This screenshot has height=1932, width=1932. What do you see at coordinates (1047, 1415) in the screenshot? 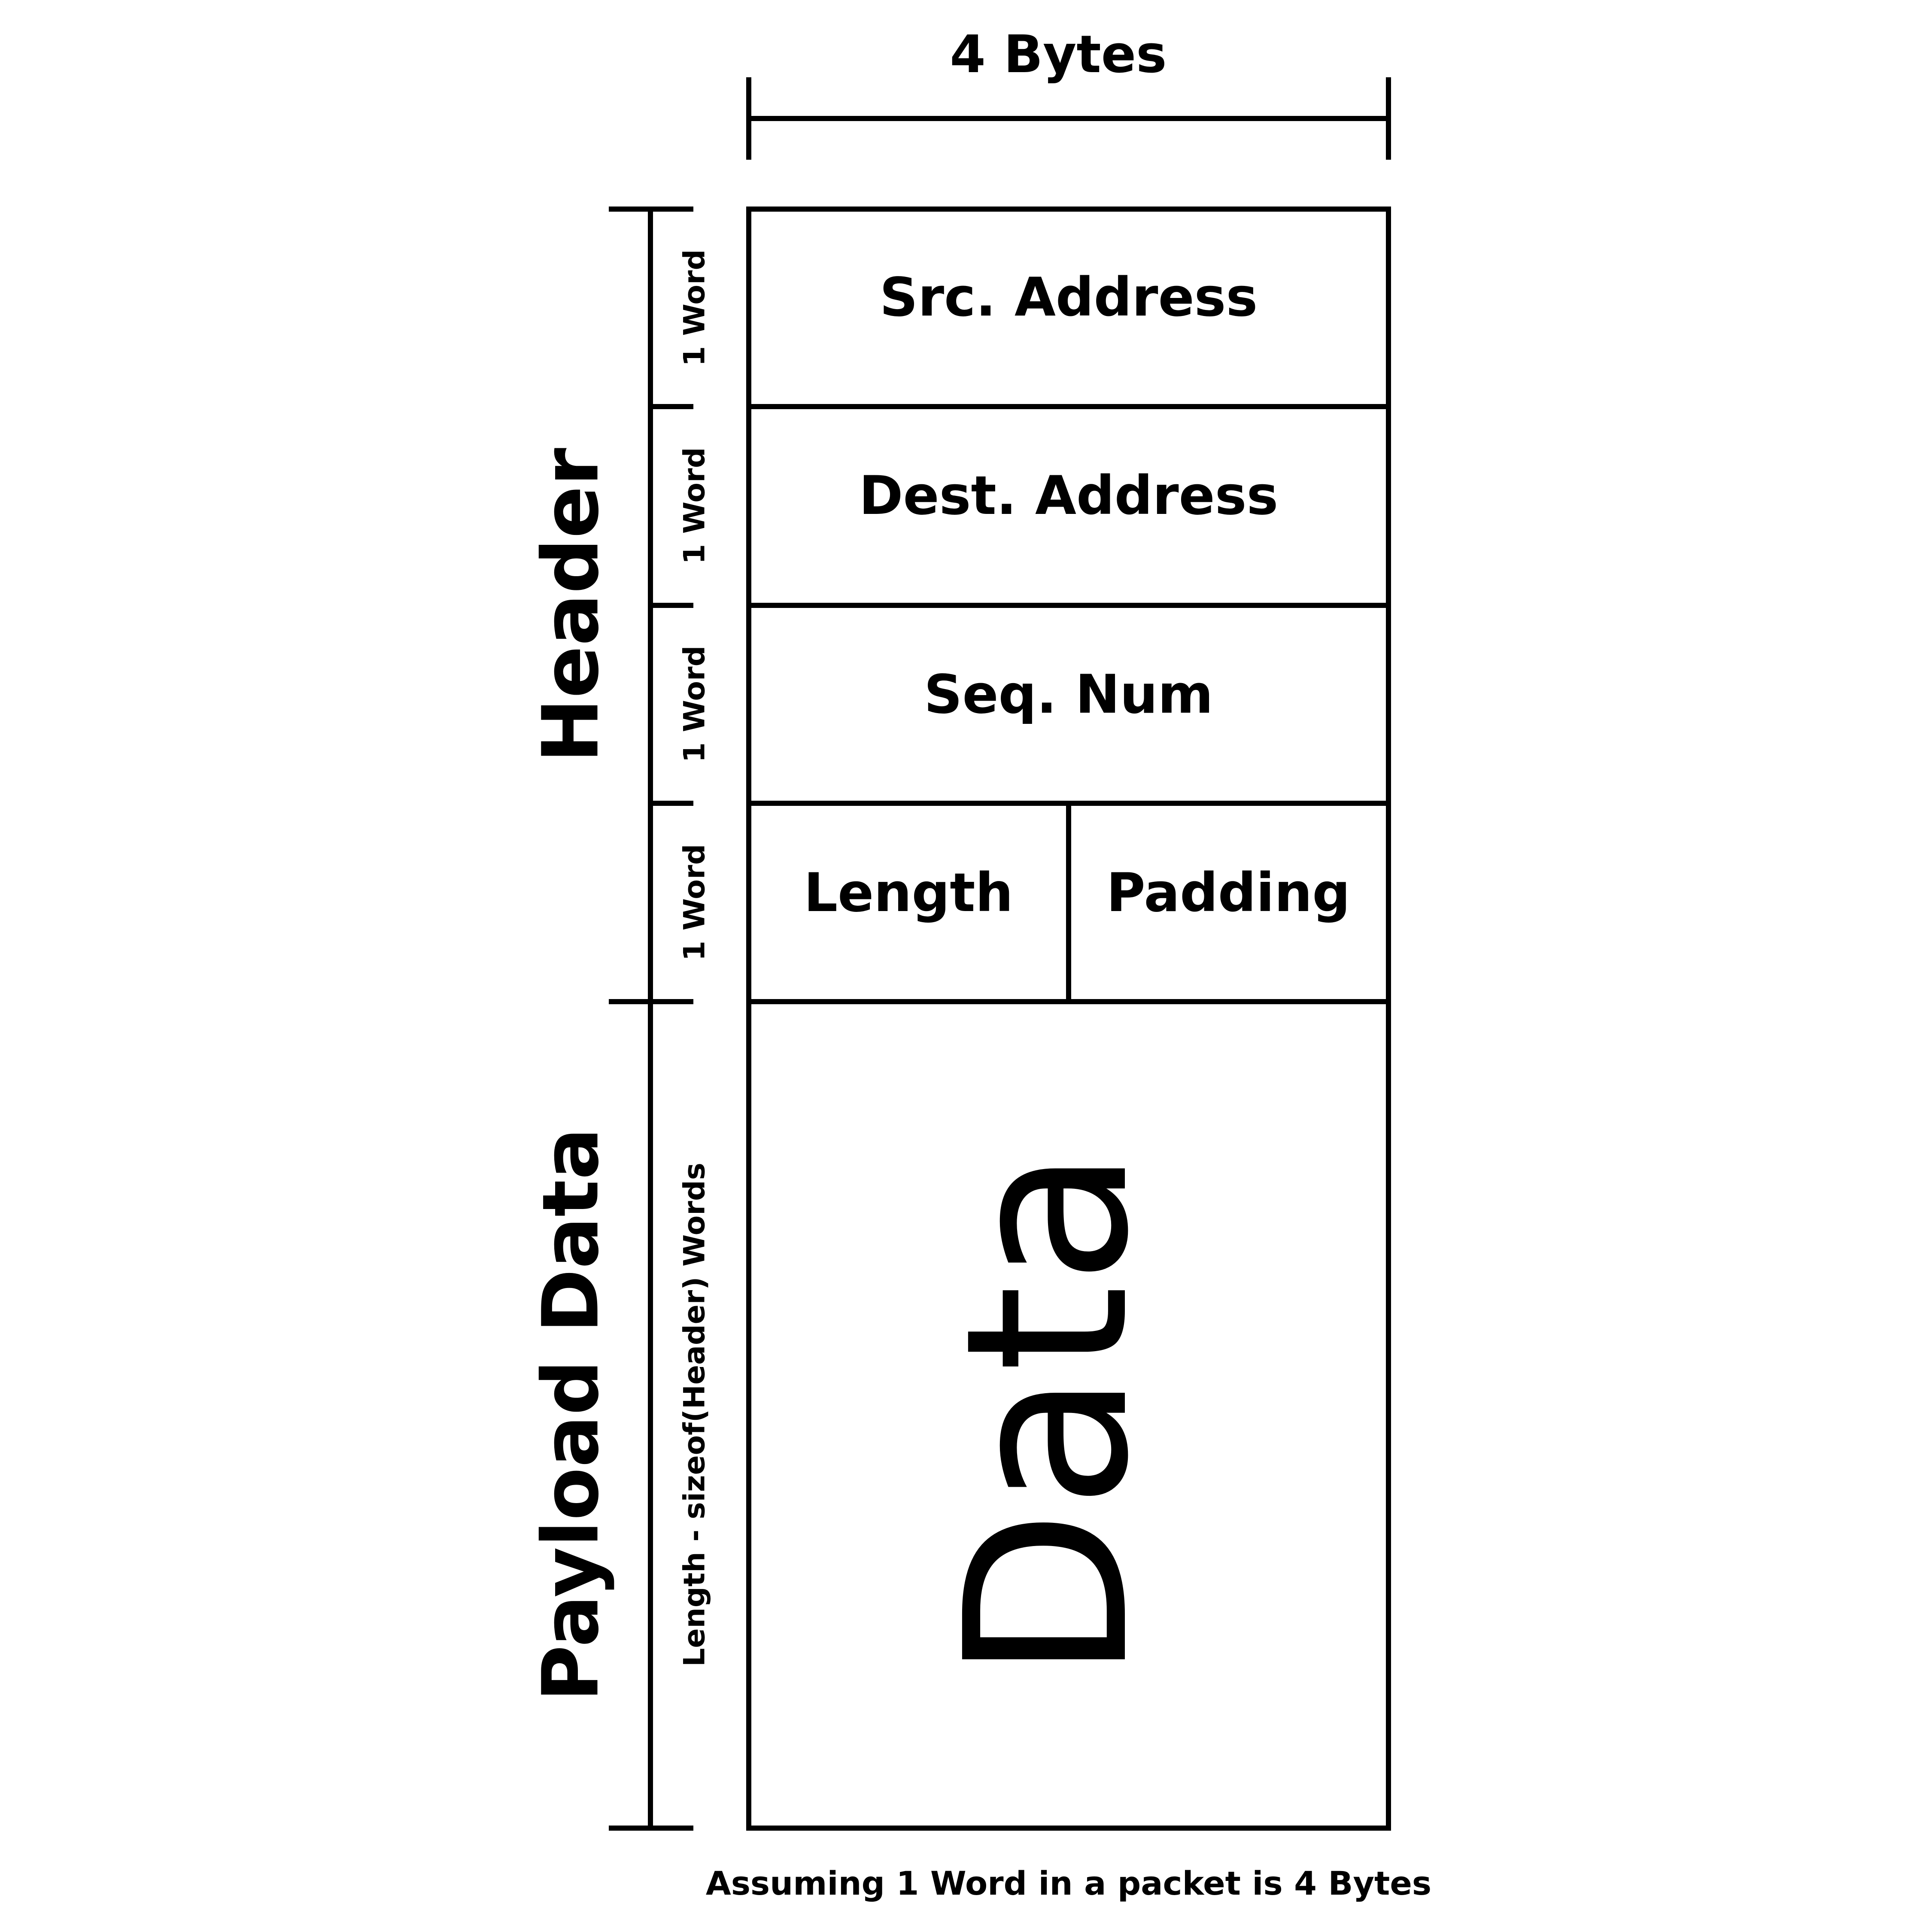
I see `data-field: Data` at bounding box center [1047, 1415].